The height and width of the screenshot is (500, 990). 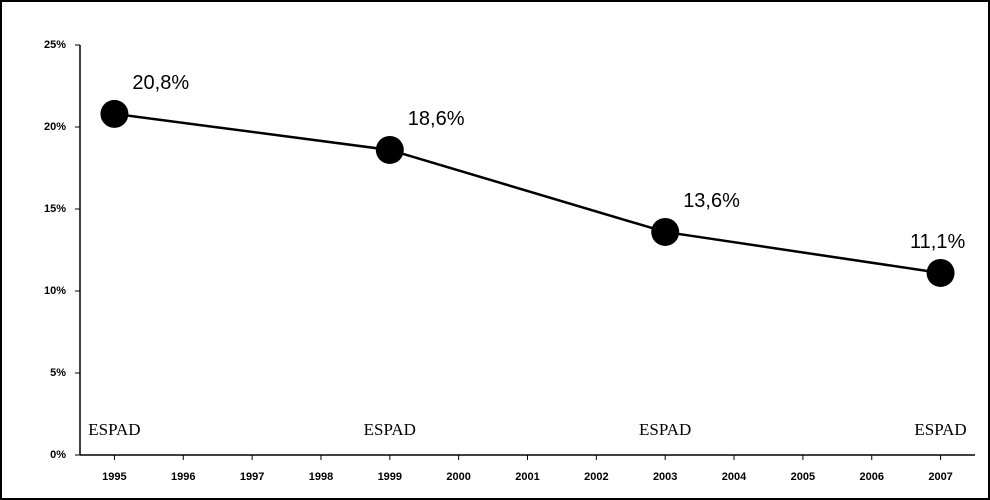 What do you see at coordinates (55, 291) in the screenshot?
I see `y-tick-label: 10%` at bounding box center [55, 291].